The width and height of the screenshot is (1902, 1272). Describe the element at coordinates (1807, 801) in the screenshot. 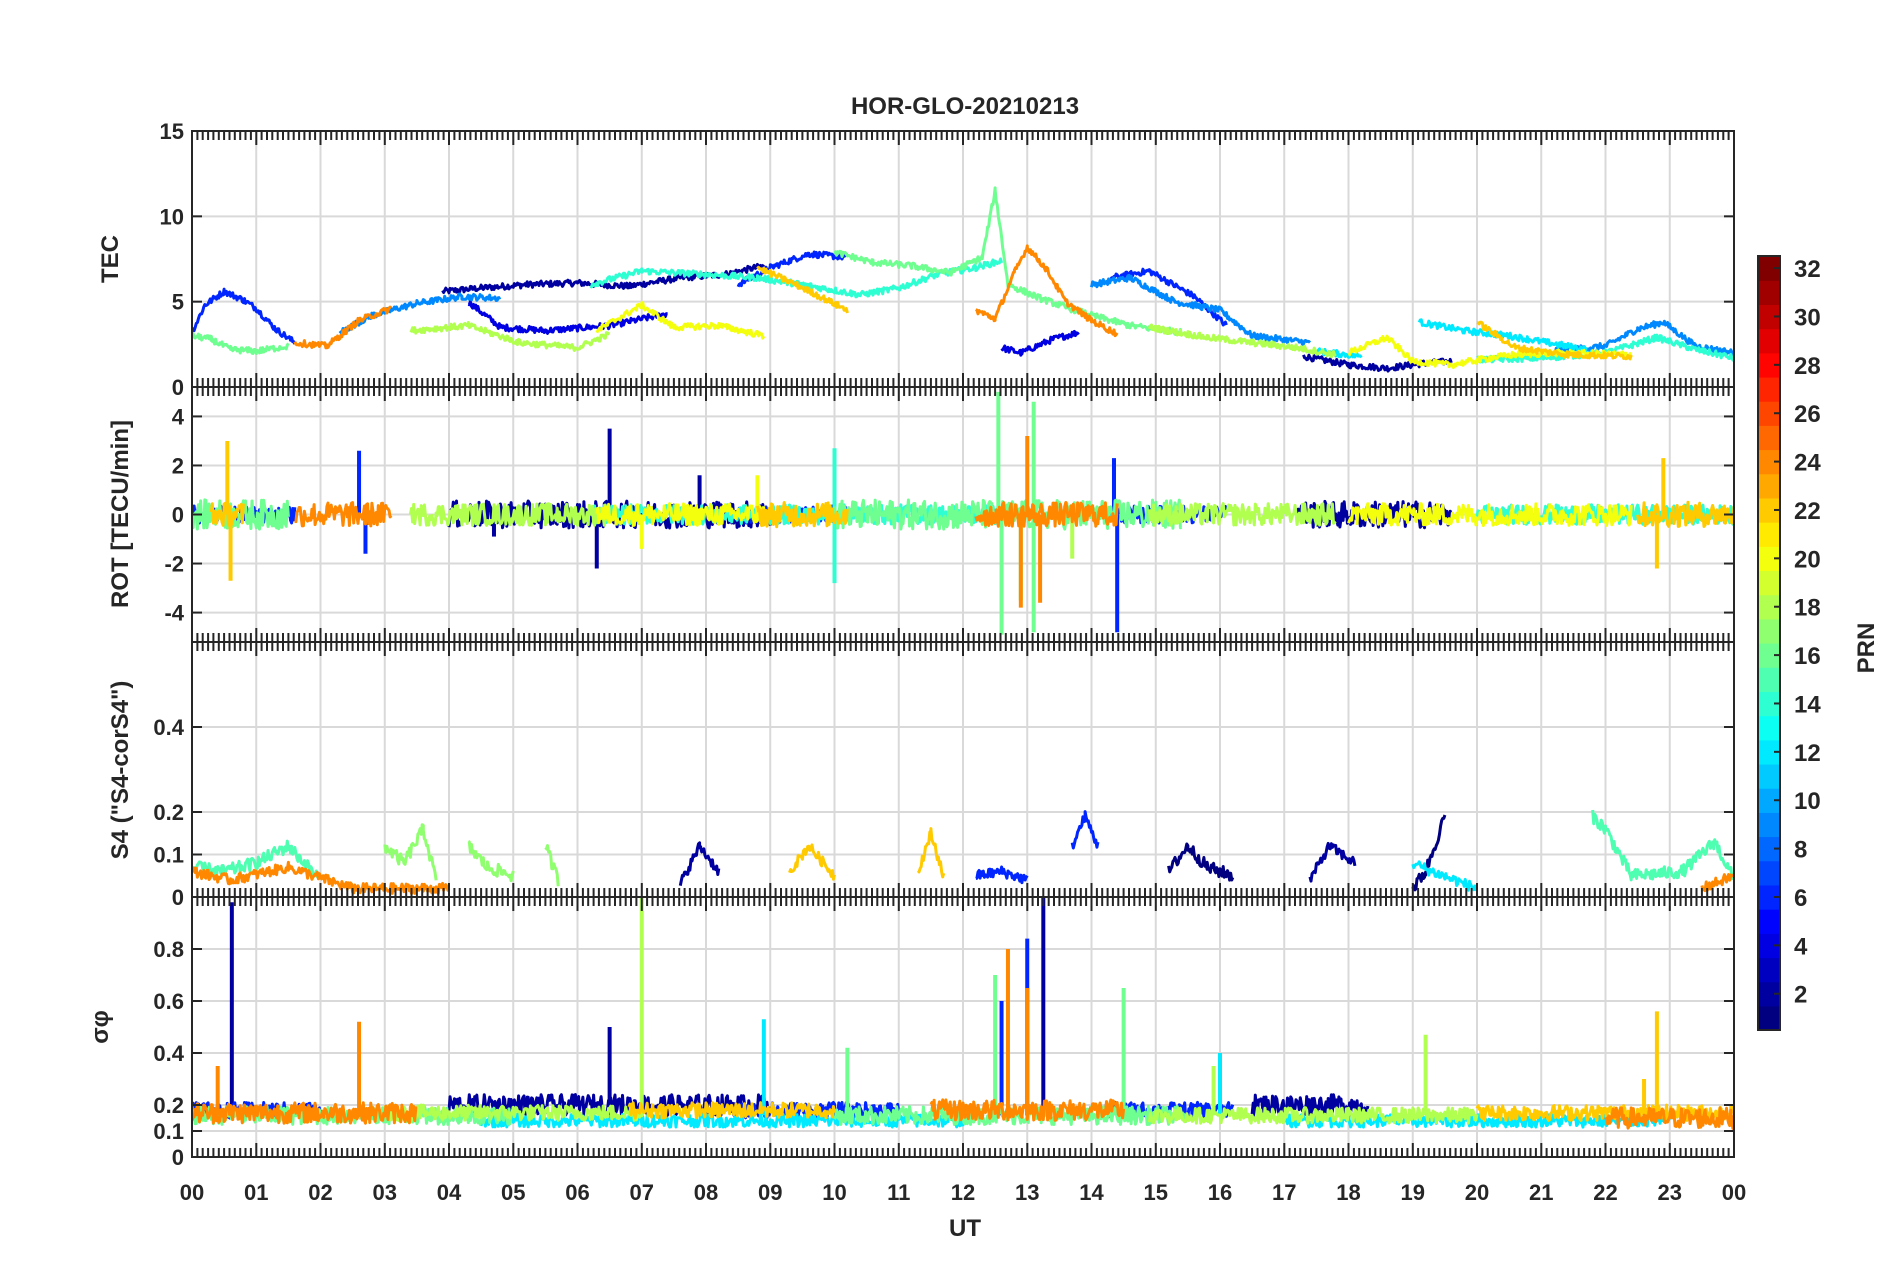

I see `colorbar-tick-label: 10` at that location.